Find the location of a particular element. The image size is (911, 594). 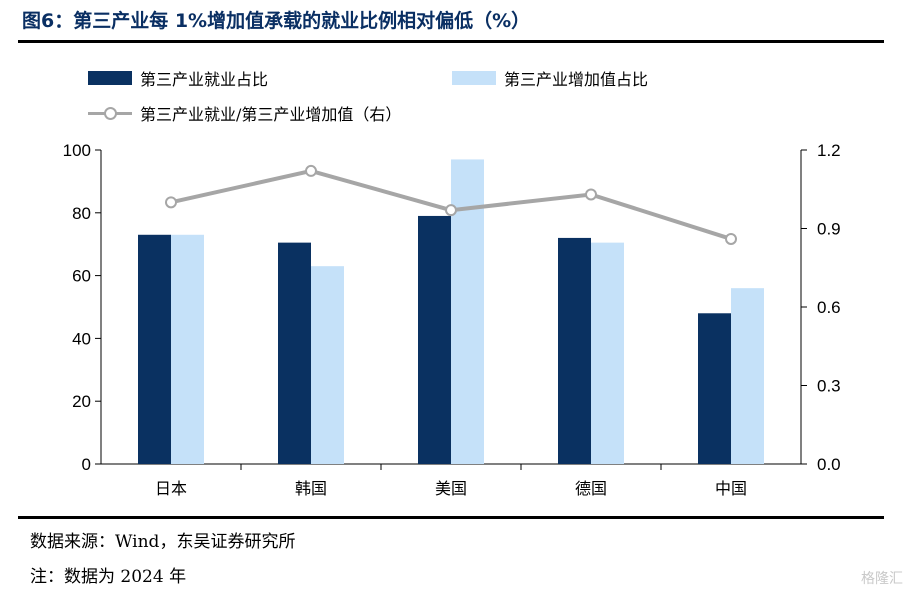

y-tick-label-left: 40 is located at coordinates (81, 338).